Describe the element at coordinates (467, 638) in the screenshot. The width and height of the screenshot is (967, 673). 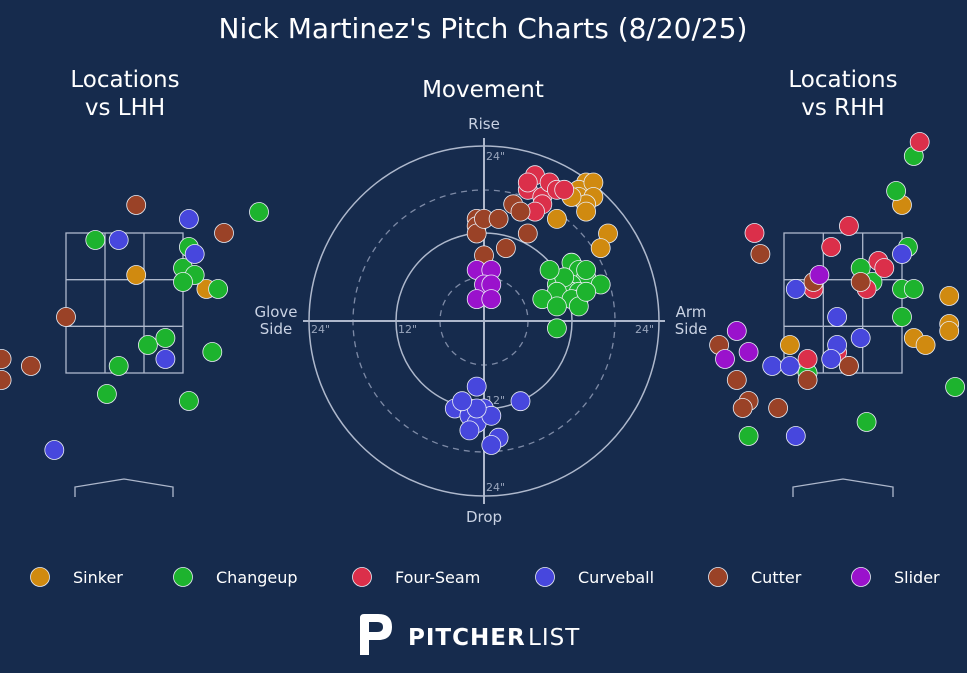
I see `brand-name-bold: PITCHER` at that location.